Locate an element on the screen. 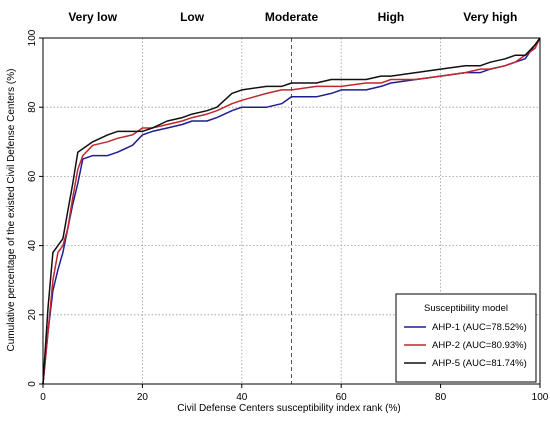 The height and width of the screenshot is (437, 550). y-tick-label: 100 is located at coordinates (32, 37).